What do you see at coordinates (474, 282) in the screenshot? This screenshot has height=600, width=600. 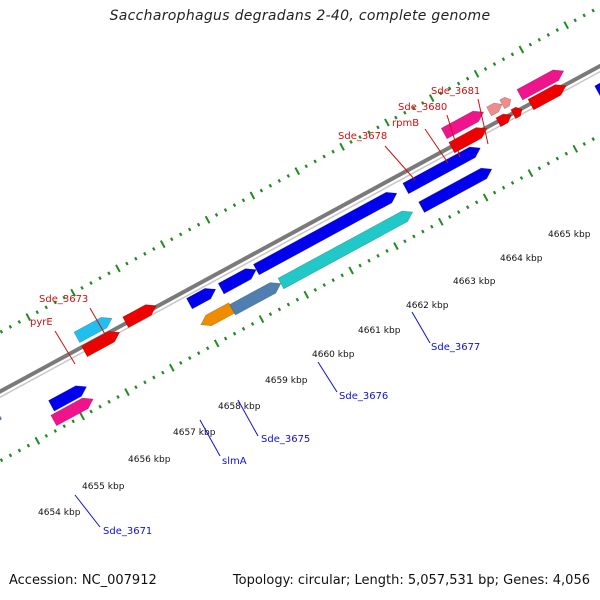 I see `tick-label: 4663 kbp` at bounding box center [474, 282].